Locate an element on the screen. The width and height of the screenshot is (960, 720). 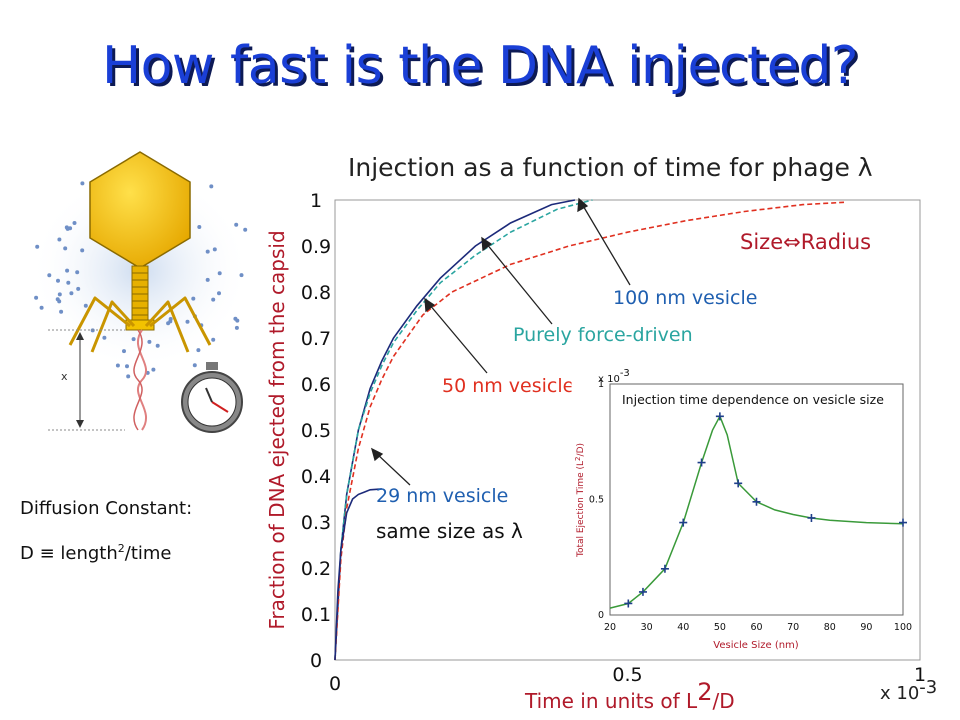
inset-x-tick-label: 50 is located at coordinates (720, 627).